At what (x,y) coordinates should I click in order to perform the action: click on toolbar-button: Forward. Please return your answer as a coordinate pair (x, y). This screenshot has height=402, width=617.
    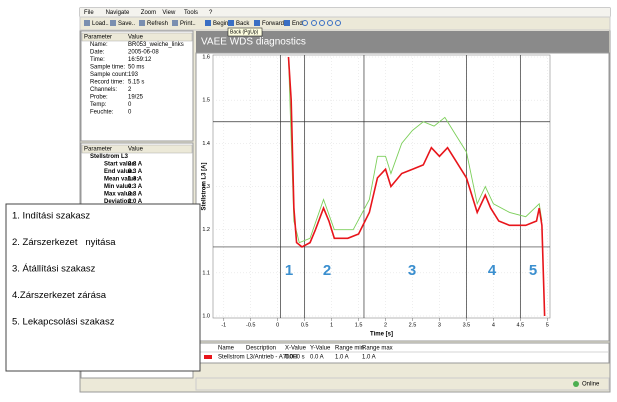
    Looking at the image, I should click on (273, 24).